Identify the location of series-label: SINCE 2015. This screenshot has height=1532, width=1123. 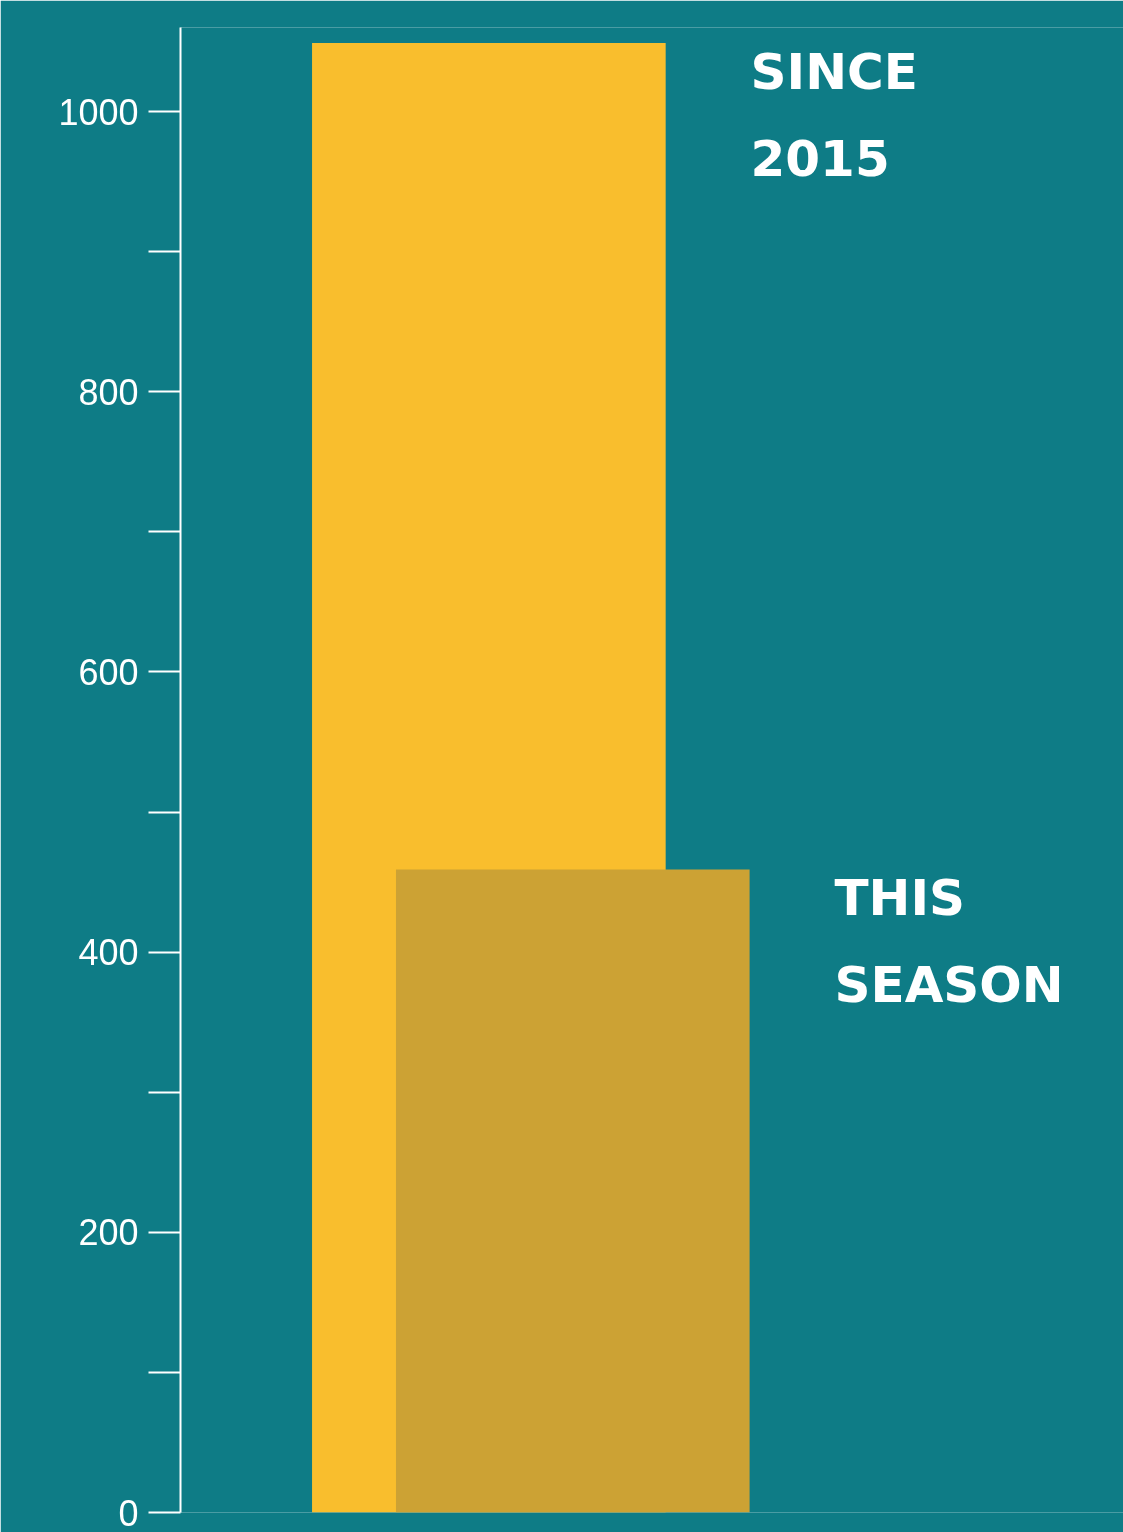
(834, 115).